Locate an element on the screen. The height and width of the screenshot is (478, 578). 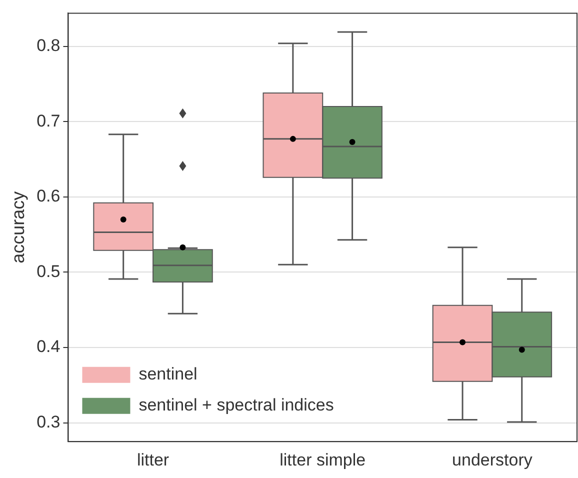
y-axis-title: accuracy is located at coordinates (18, 227).